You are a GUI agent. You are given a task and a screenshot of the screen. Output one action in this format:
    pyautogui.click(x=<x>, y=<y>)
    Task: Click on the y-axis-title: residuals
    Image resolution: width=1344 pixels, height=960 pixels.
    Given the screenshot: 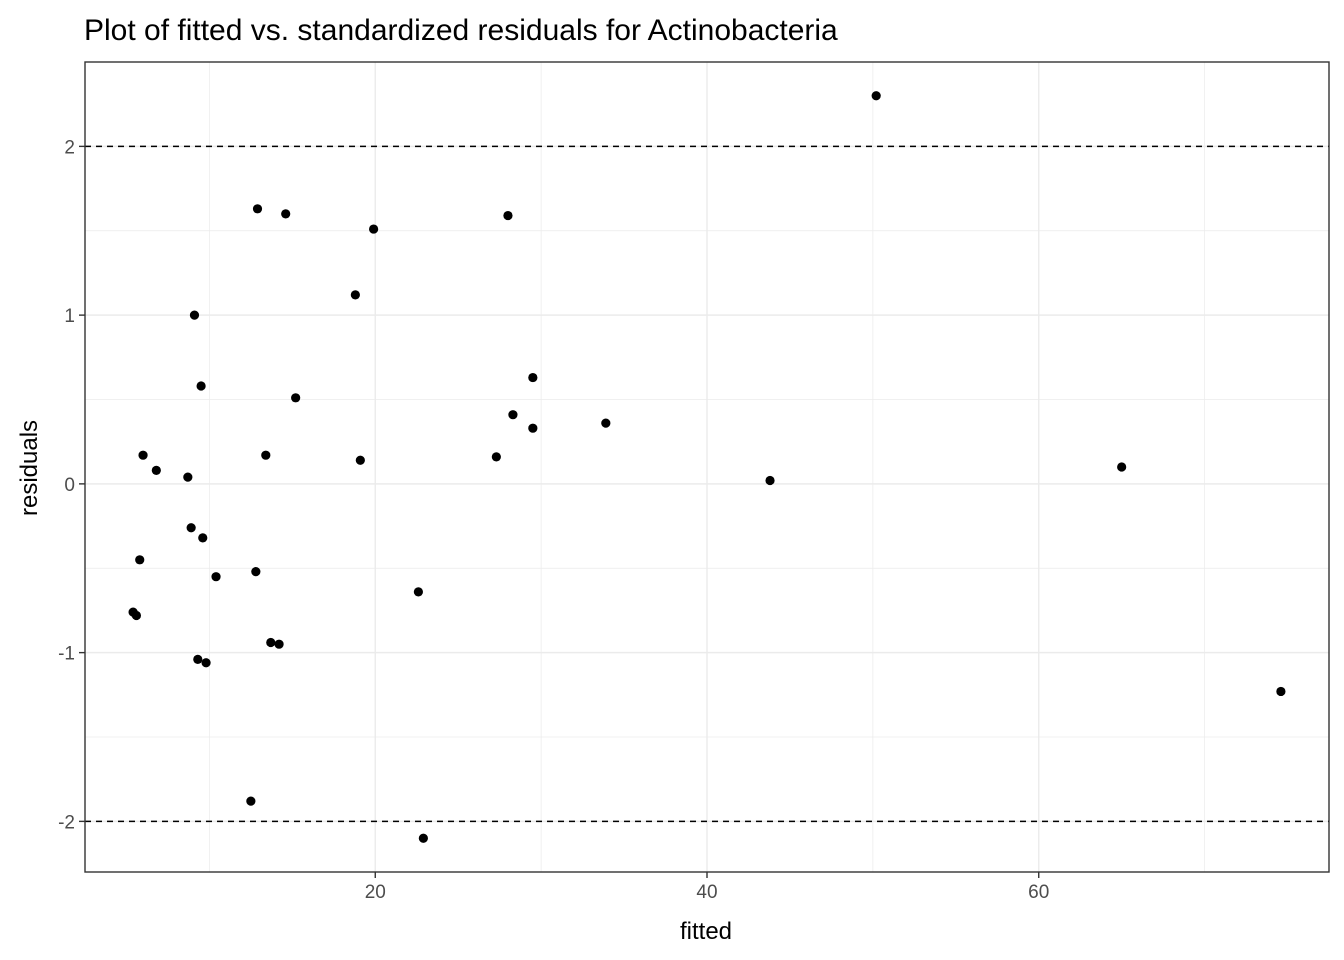 What is the action you would take?
    pyautogui.click(x=29, y=468)
    